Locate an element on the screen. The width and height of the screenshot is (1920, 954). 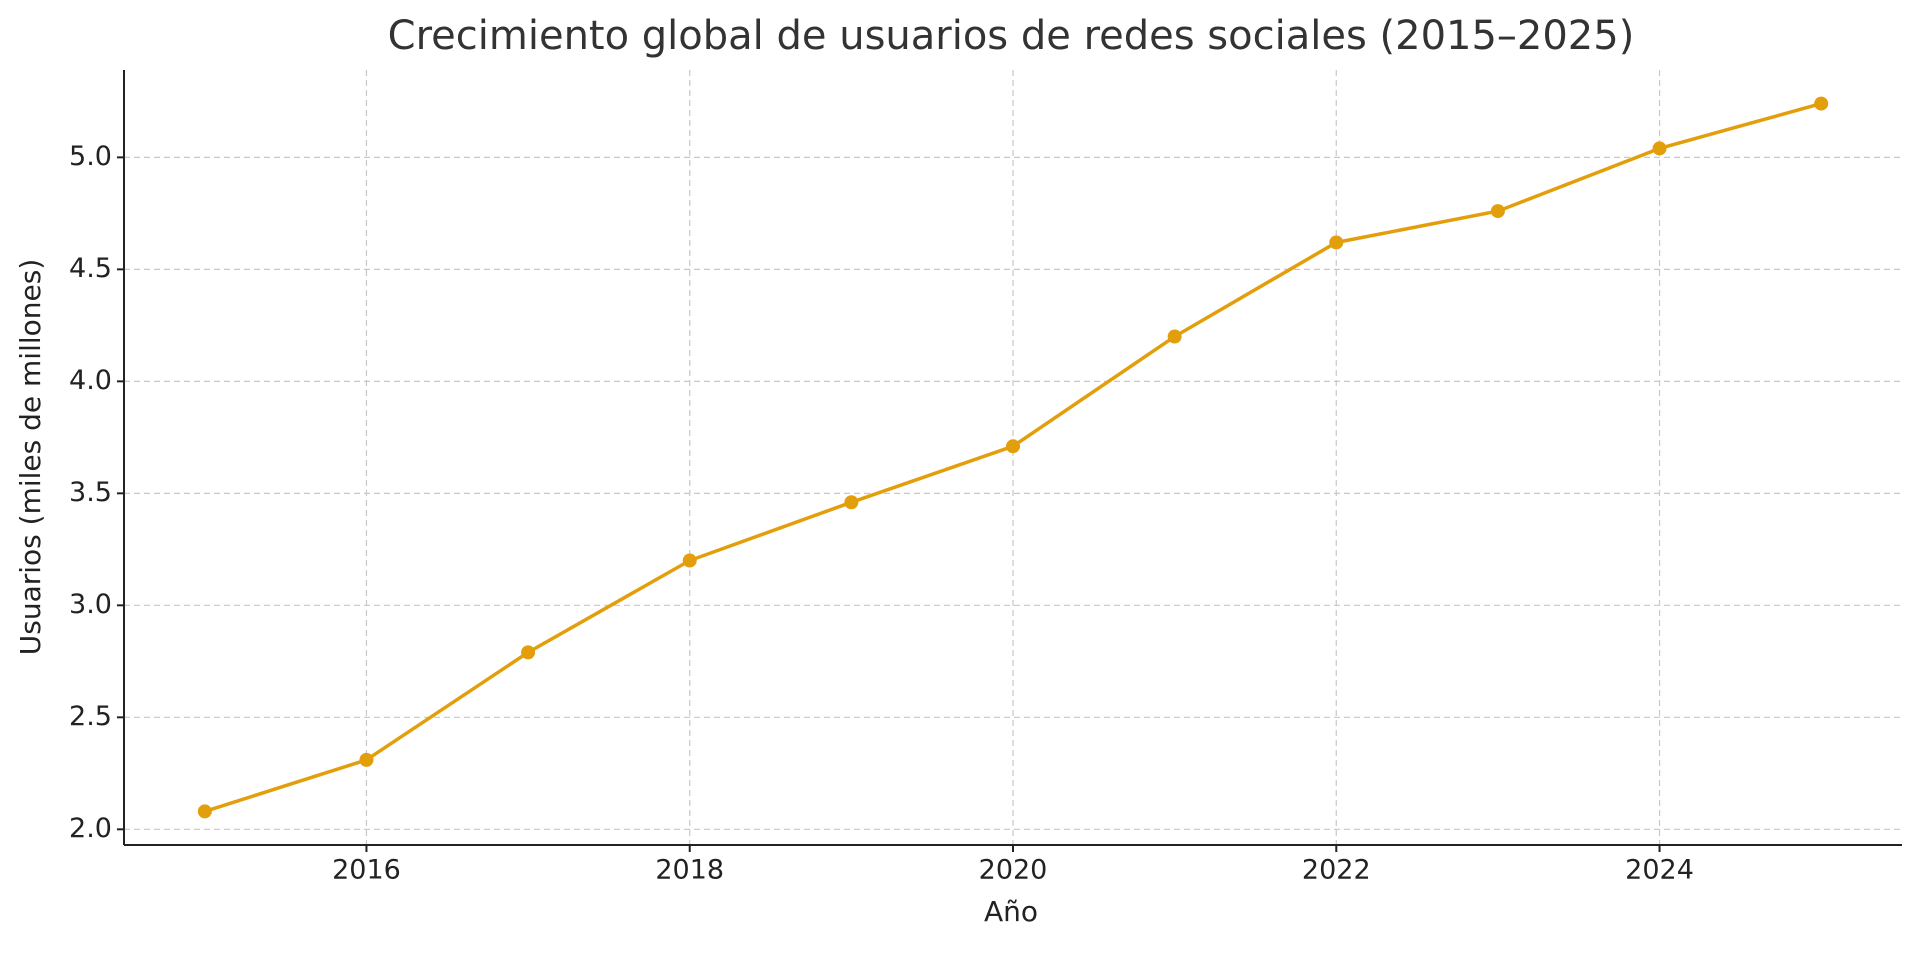
y-tick-label: 4.0 is located at coordinates (90, 380).